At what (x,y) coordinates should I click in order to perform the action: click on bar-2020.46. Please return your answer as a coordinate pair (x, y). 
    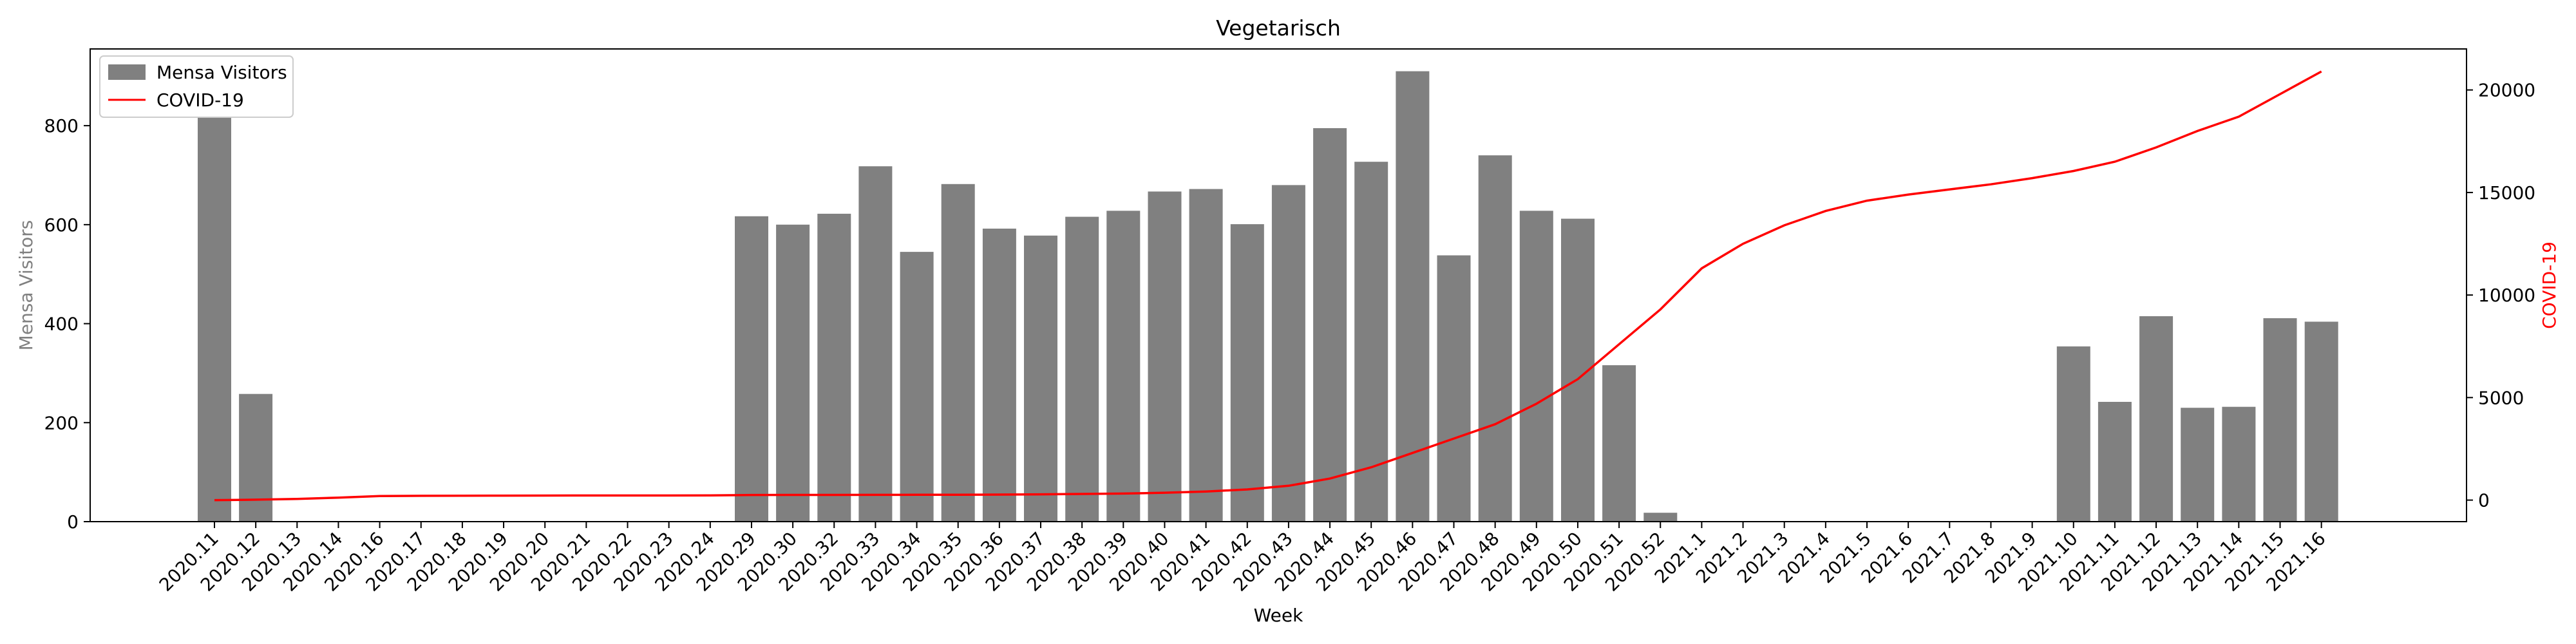
    Looking at the image, I should click on (1413, 296).